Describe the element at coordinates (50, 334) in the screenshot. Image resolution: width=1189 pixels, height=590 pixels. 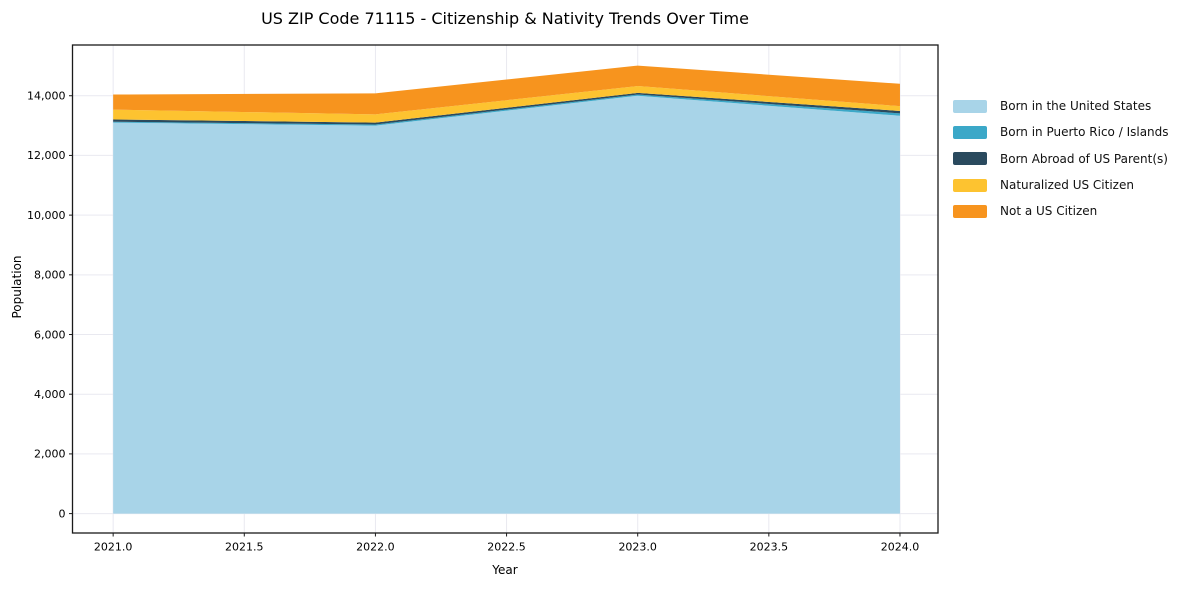
I see `y-tick-label: 6,000` at that location.